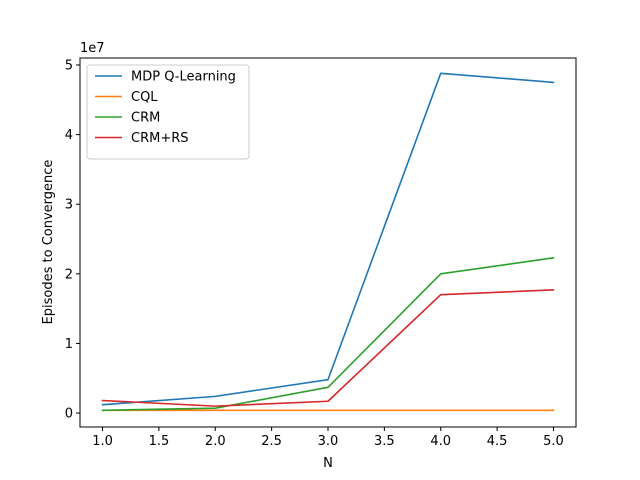 The image size is (640, 480). I want to click on y-tick-label: 2, so click(69, 274).